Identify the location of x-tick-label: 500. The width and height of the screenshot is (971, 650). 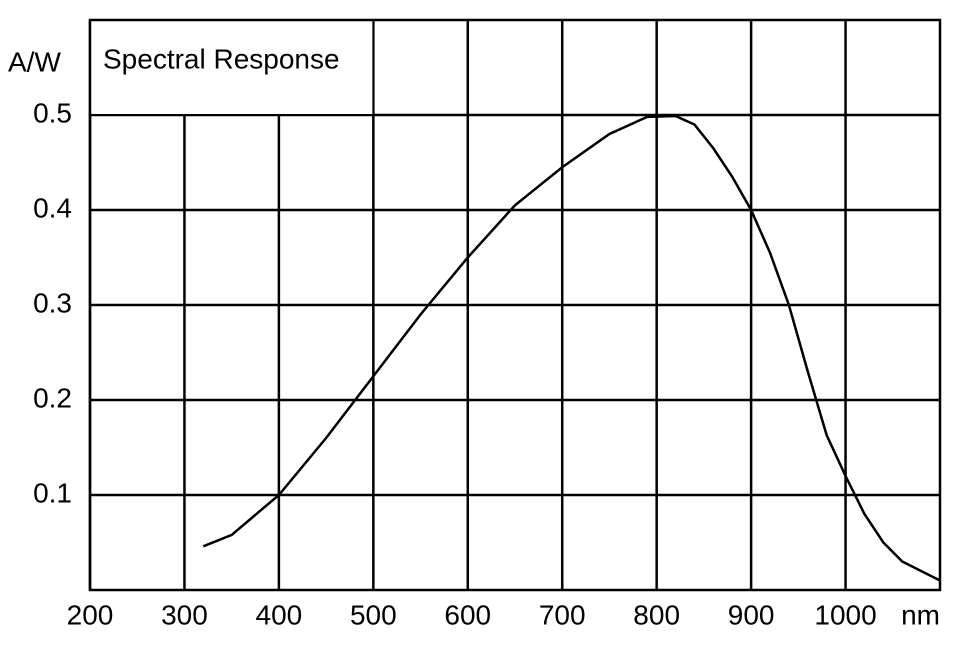
(373, 614).